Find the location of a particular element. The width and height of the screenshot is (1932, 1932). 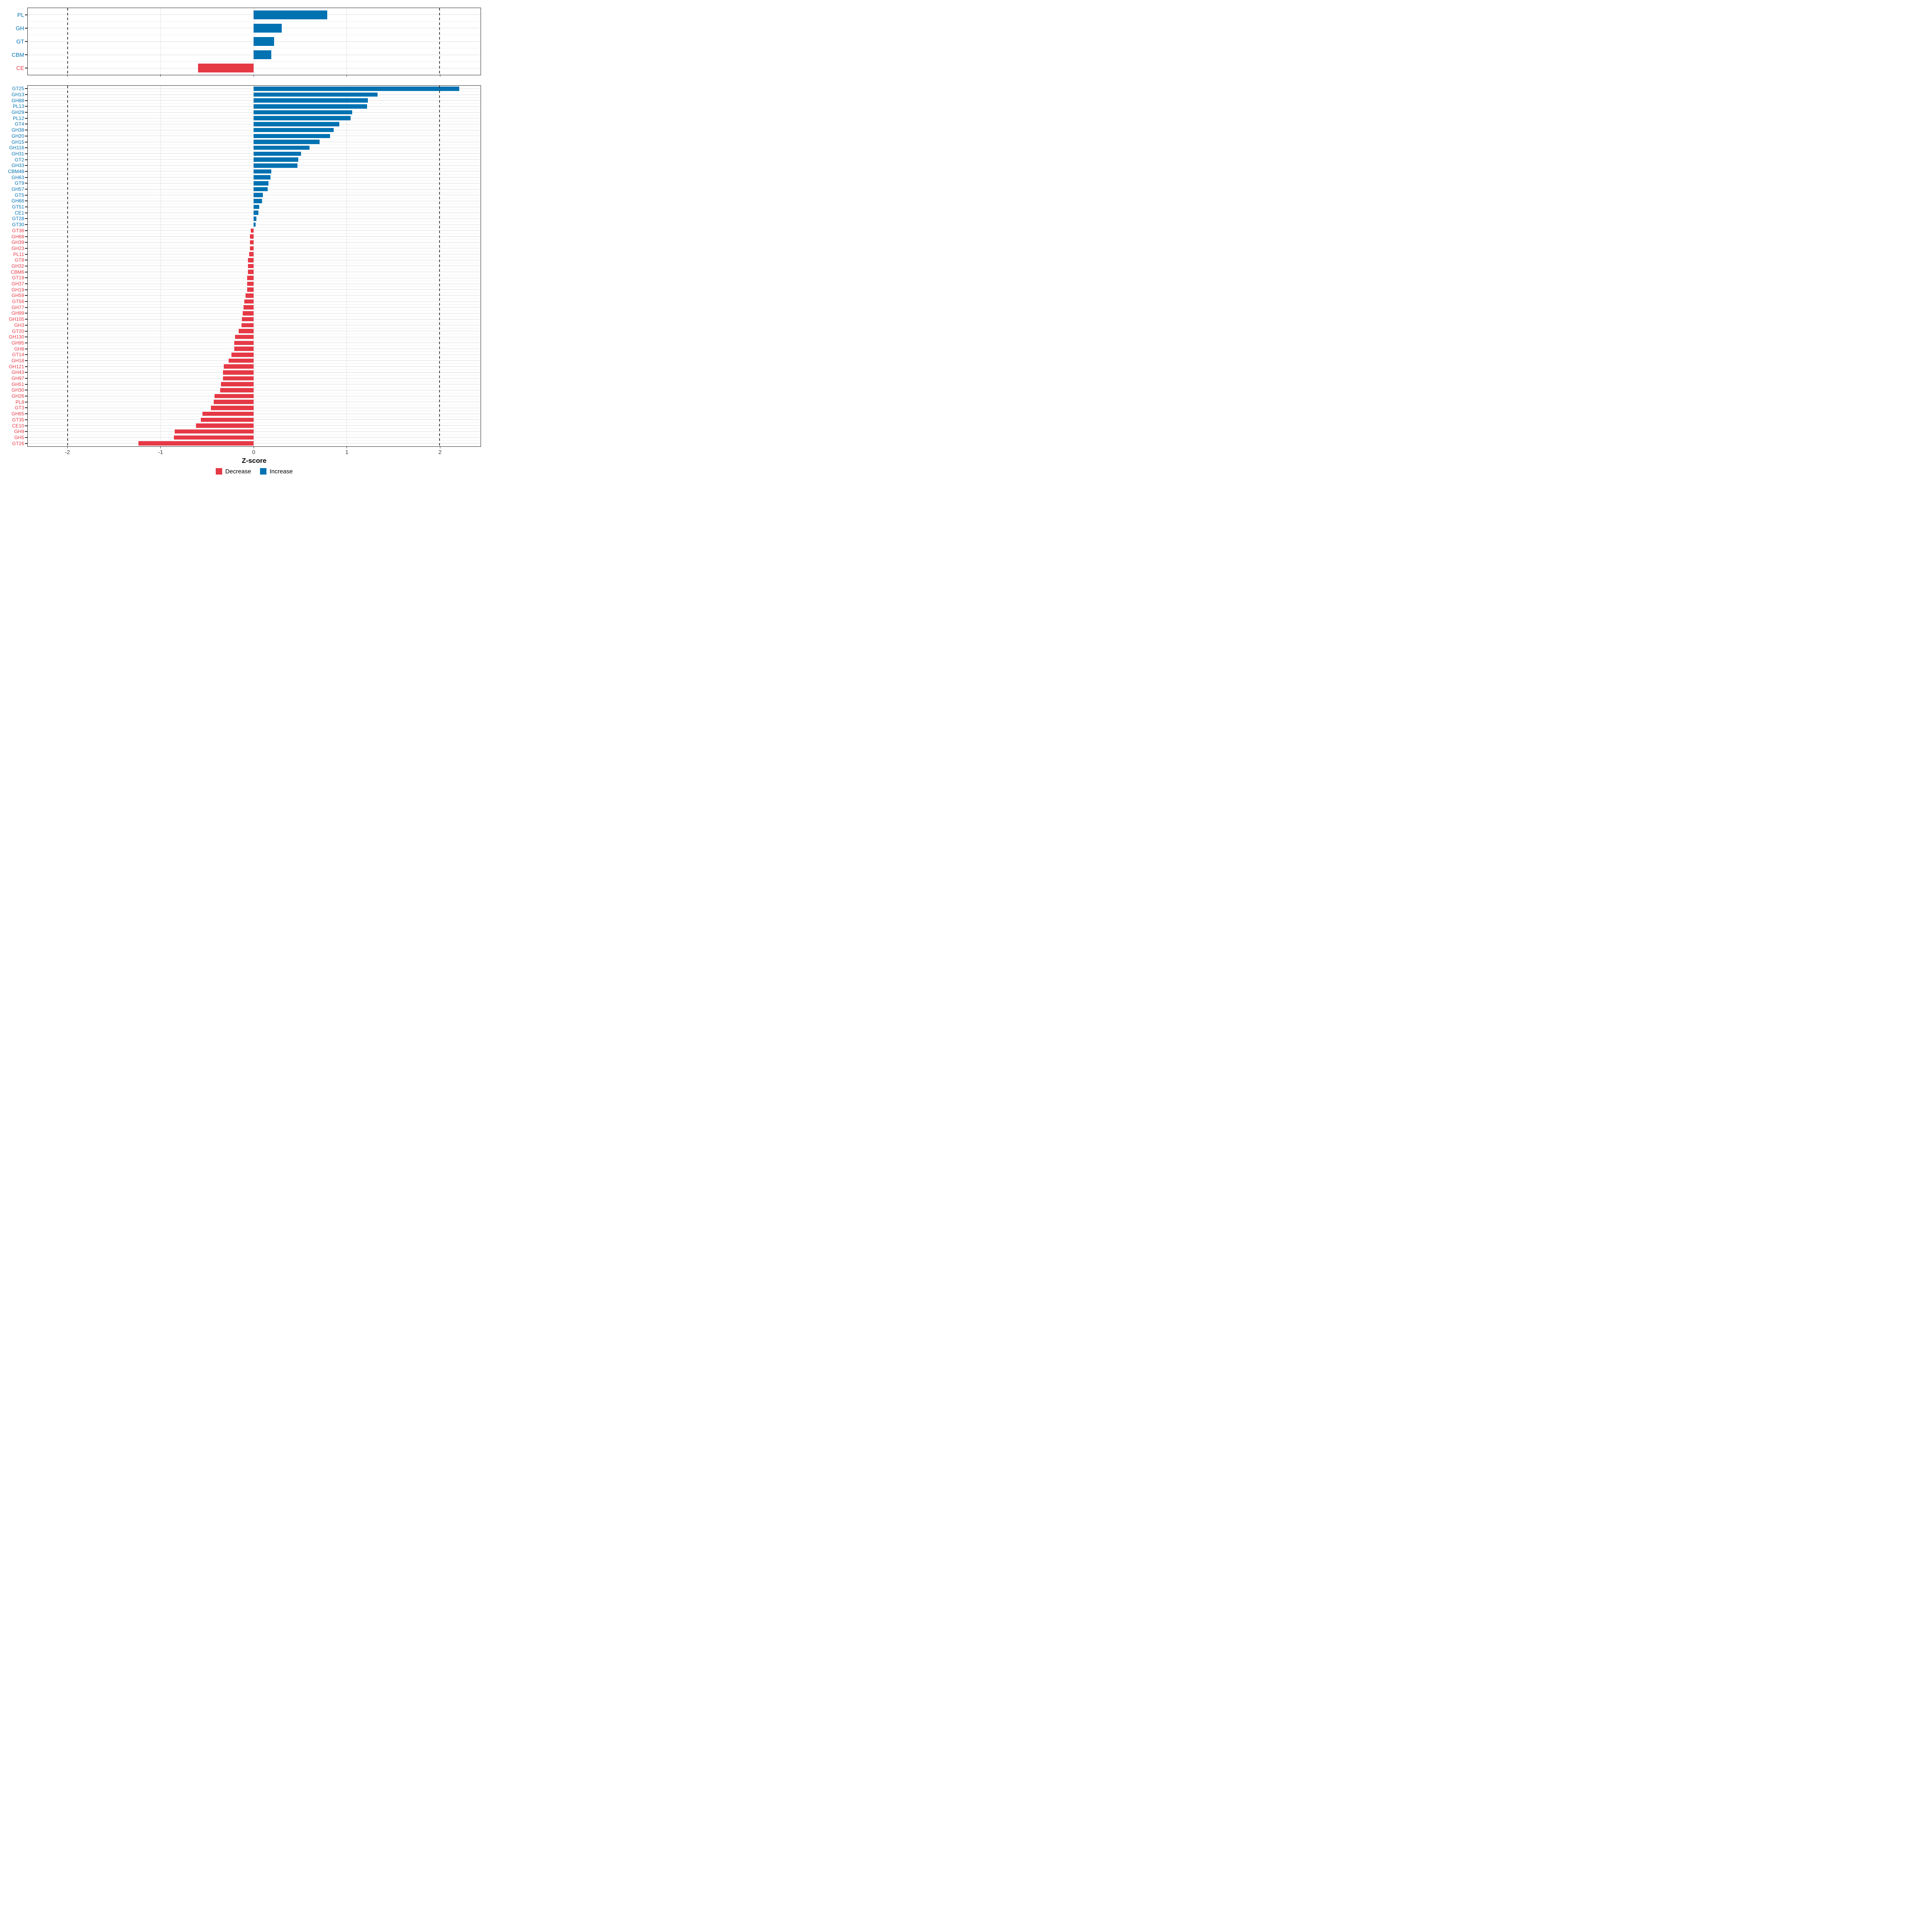

row-label-GH99: GH99 is located at coordinates (17, 313).